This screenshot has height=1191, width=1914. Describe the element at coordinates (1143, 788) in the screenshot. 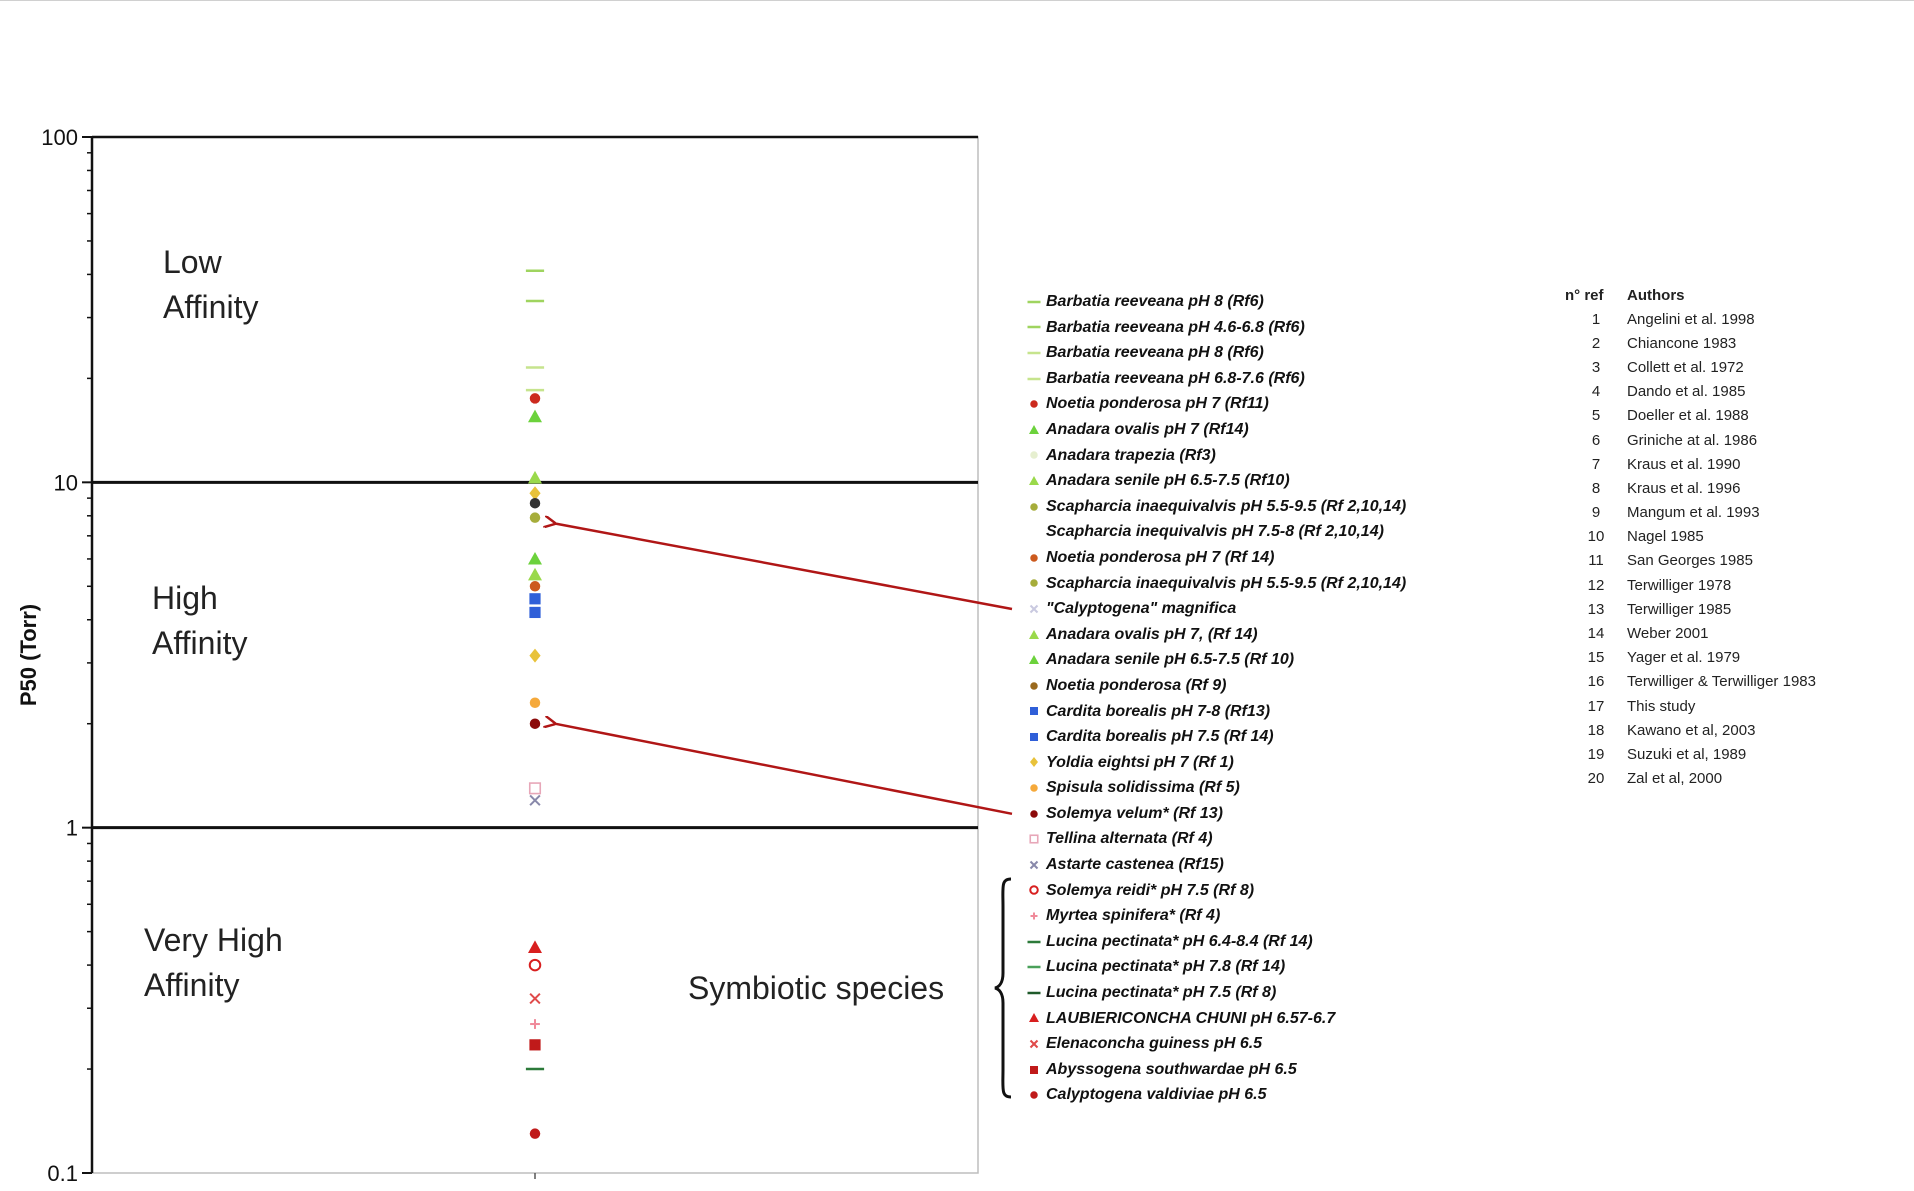

I see `legend-label: Spisula solidissima (Rf 5)` at that location.